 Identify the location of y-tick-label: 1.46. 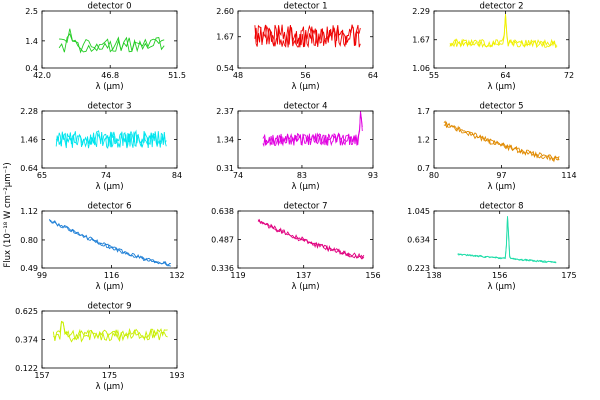
(29, 140).